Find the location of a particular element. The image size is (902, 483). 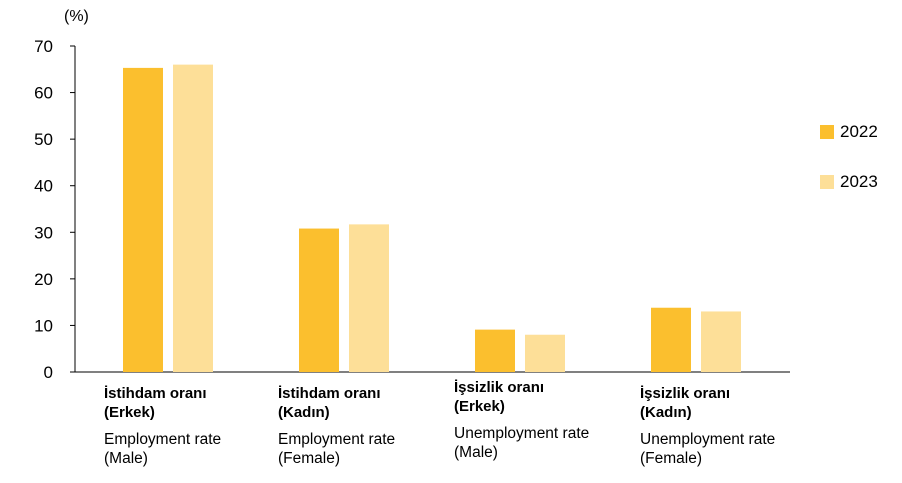

y-tick-label: 20 is located at coordinates (43, 279).